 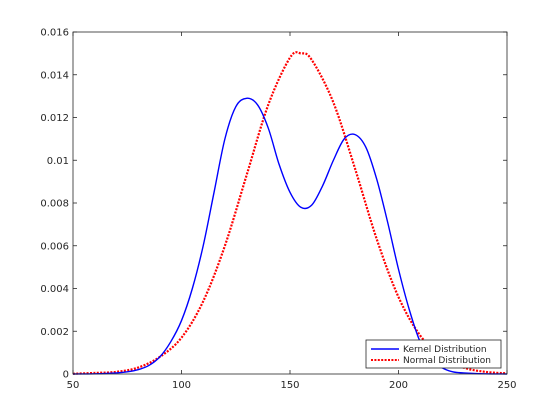 I want to click on y-tick-label: 0.006, so click(x=54, y=246).